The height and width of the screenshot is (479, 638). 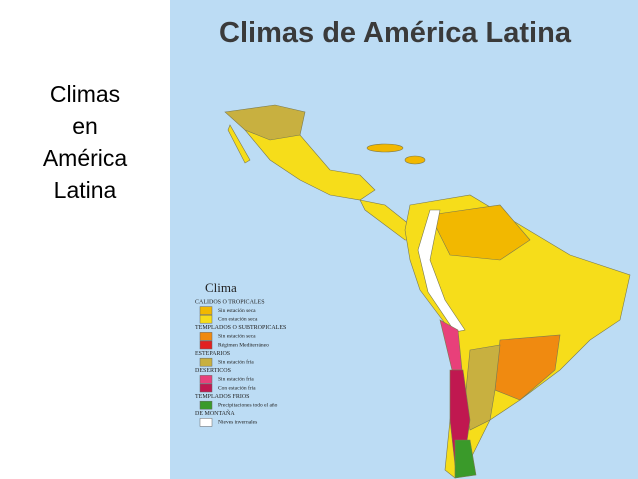 I want to click on andes, so click(x=441, y=271).